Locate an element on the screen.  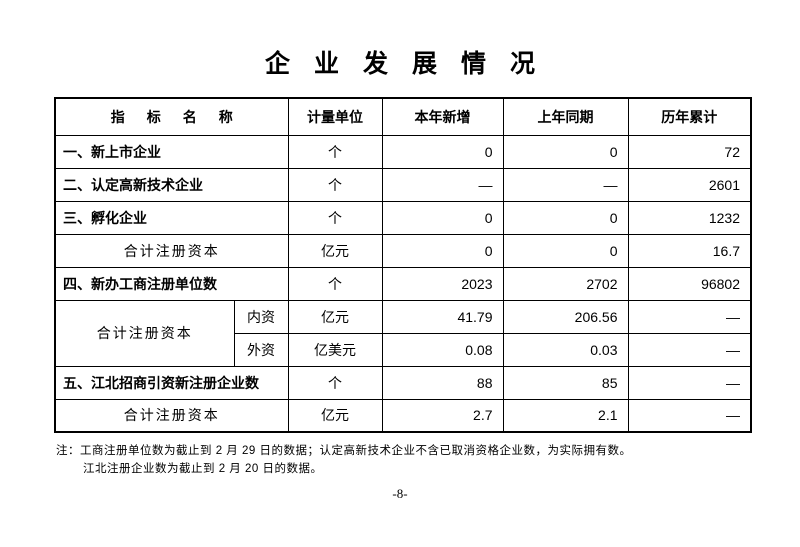
page-title: 企业发展情况 is located at coordinates (411, 64).